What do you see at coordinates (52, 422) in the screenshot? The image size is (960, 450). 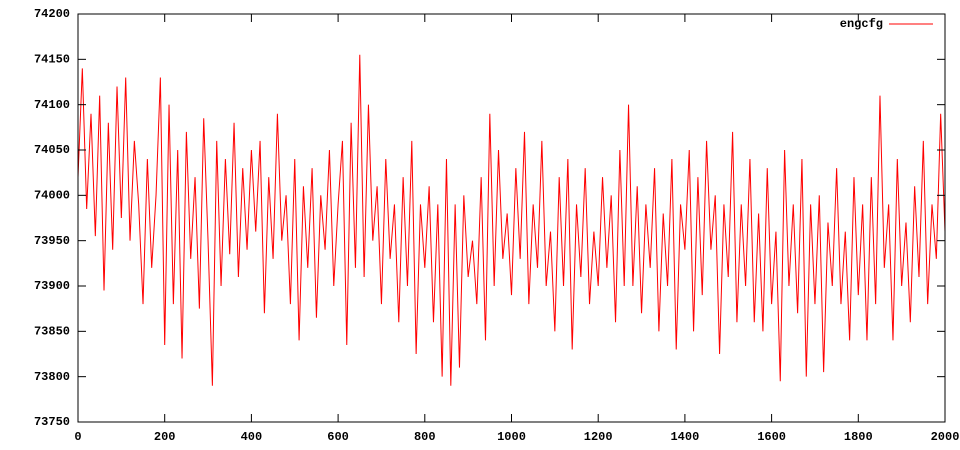 I see `y-tick-label: 73750` at bounding box center [52, 422].